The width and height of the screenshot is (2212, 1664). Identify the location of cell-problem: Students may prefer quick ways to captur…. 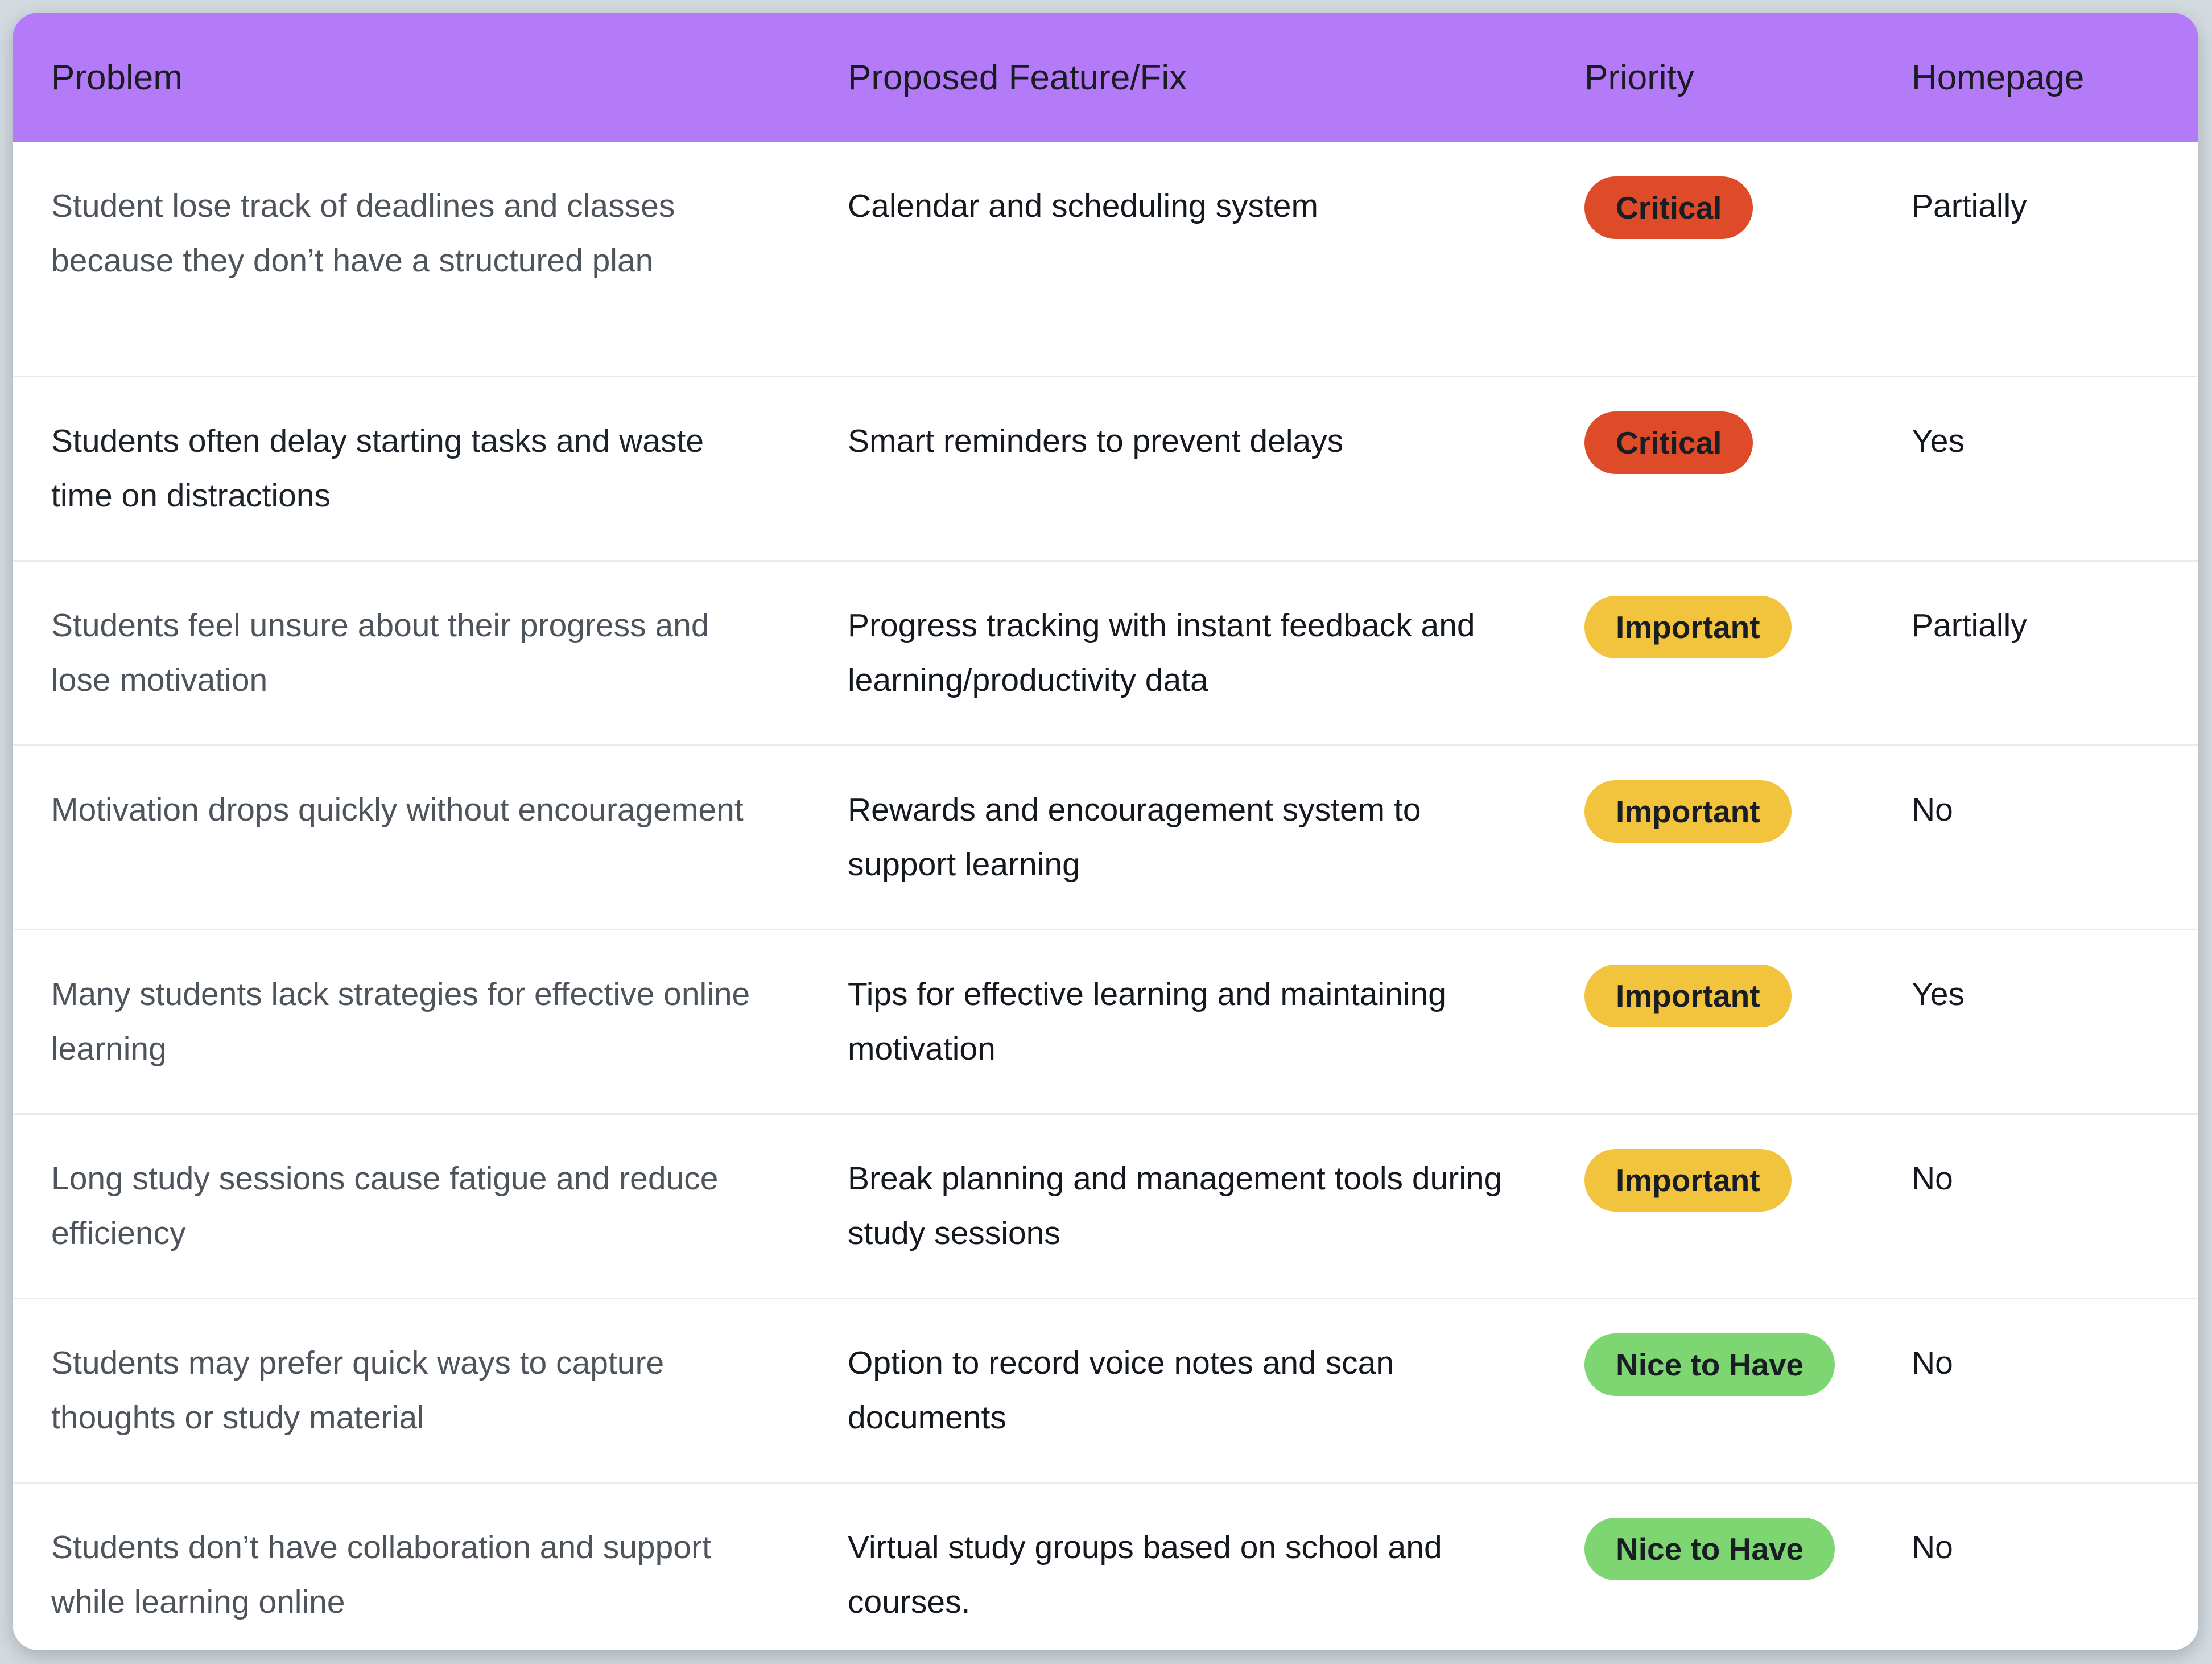
(358, 1391).